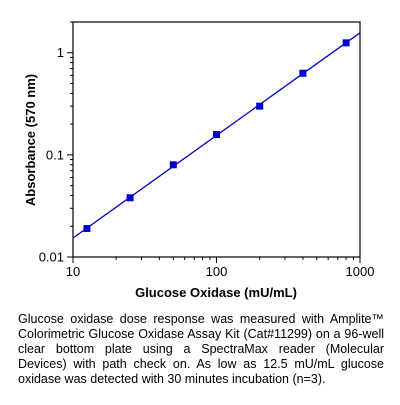 Image resolution: width=400 pixels, height=405 pixels. What do you see at coordinates (216, 292) in the screenshot?
I see `x-axis-title: Glucose Oxidase (mU/mL)` at bounding box center [216, 292].